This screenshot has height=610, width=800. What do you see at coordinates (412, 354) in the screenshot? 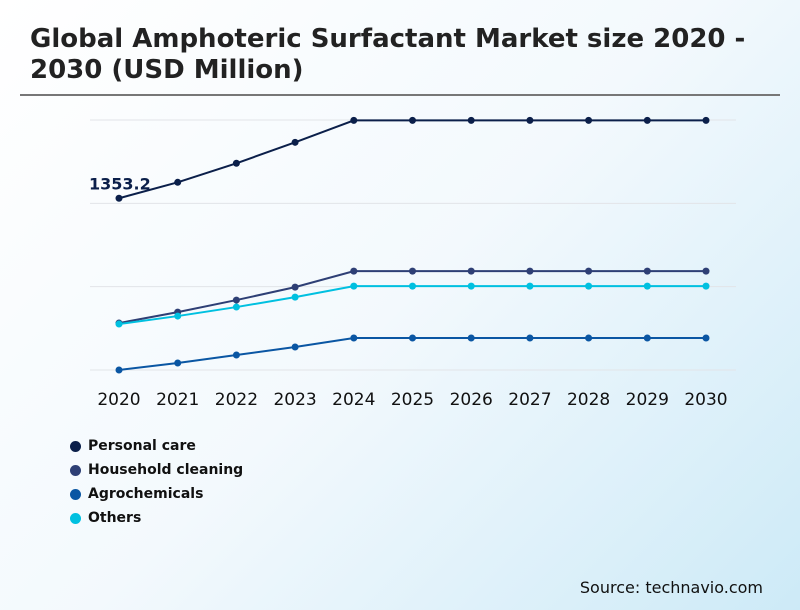
I see `series-line-agrochemicals` at bounding box center [412, 354].